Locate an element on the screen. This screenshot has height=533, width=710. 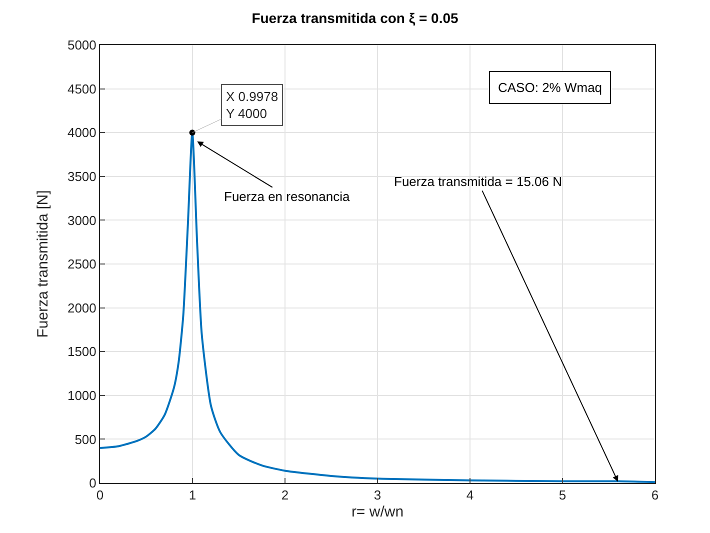
x-tick-label: 4 is located at coordinates (470, 495).